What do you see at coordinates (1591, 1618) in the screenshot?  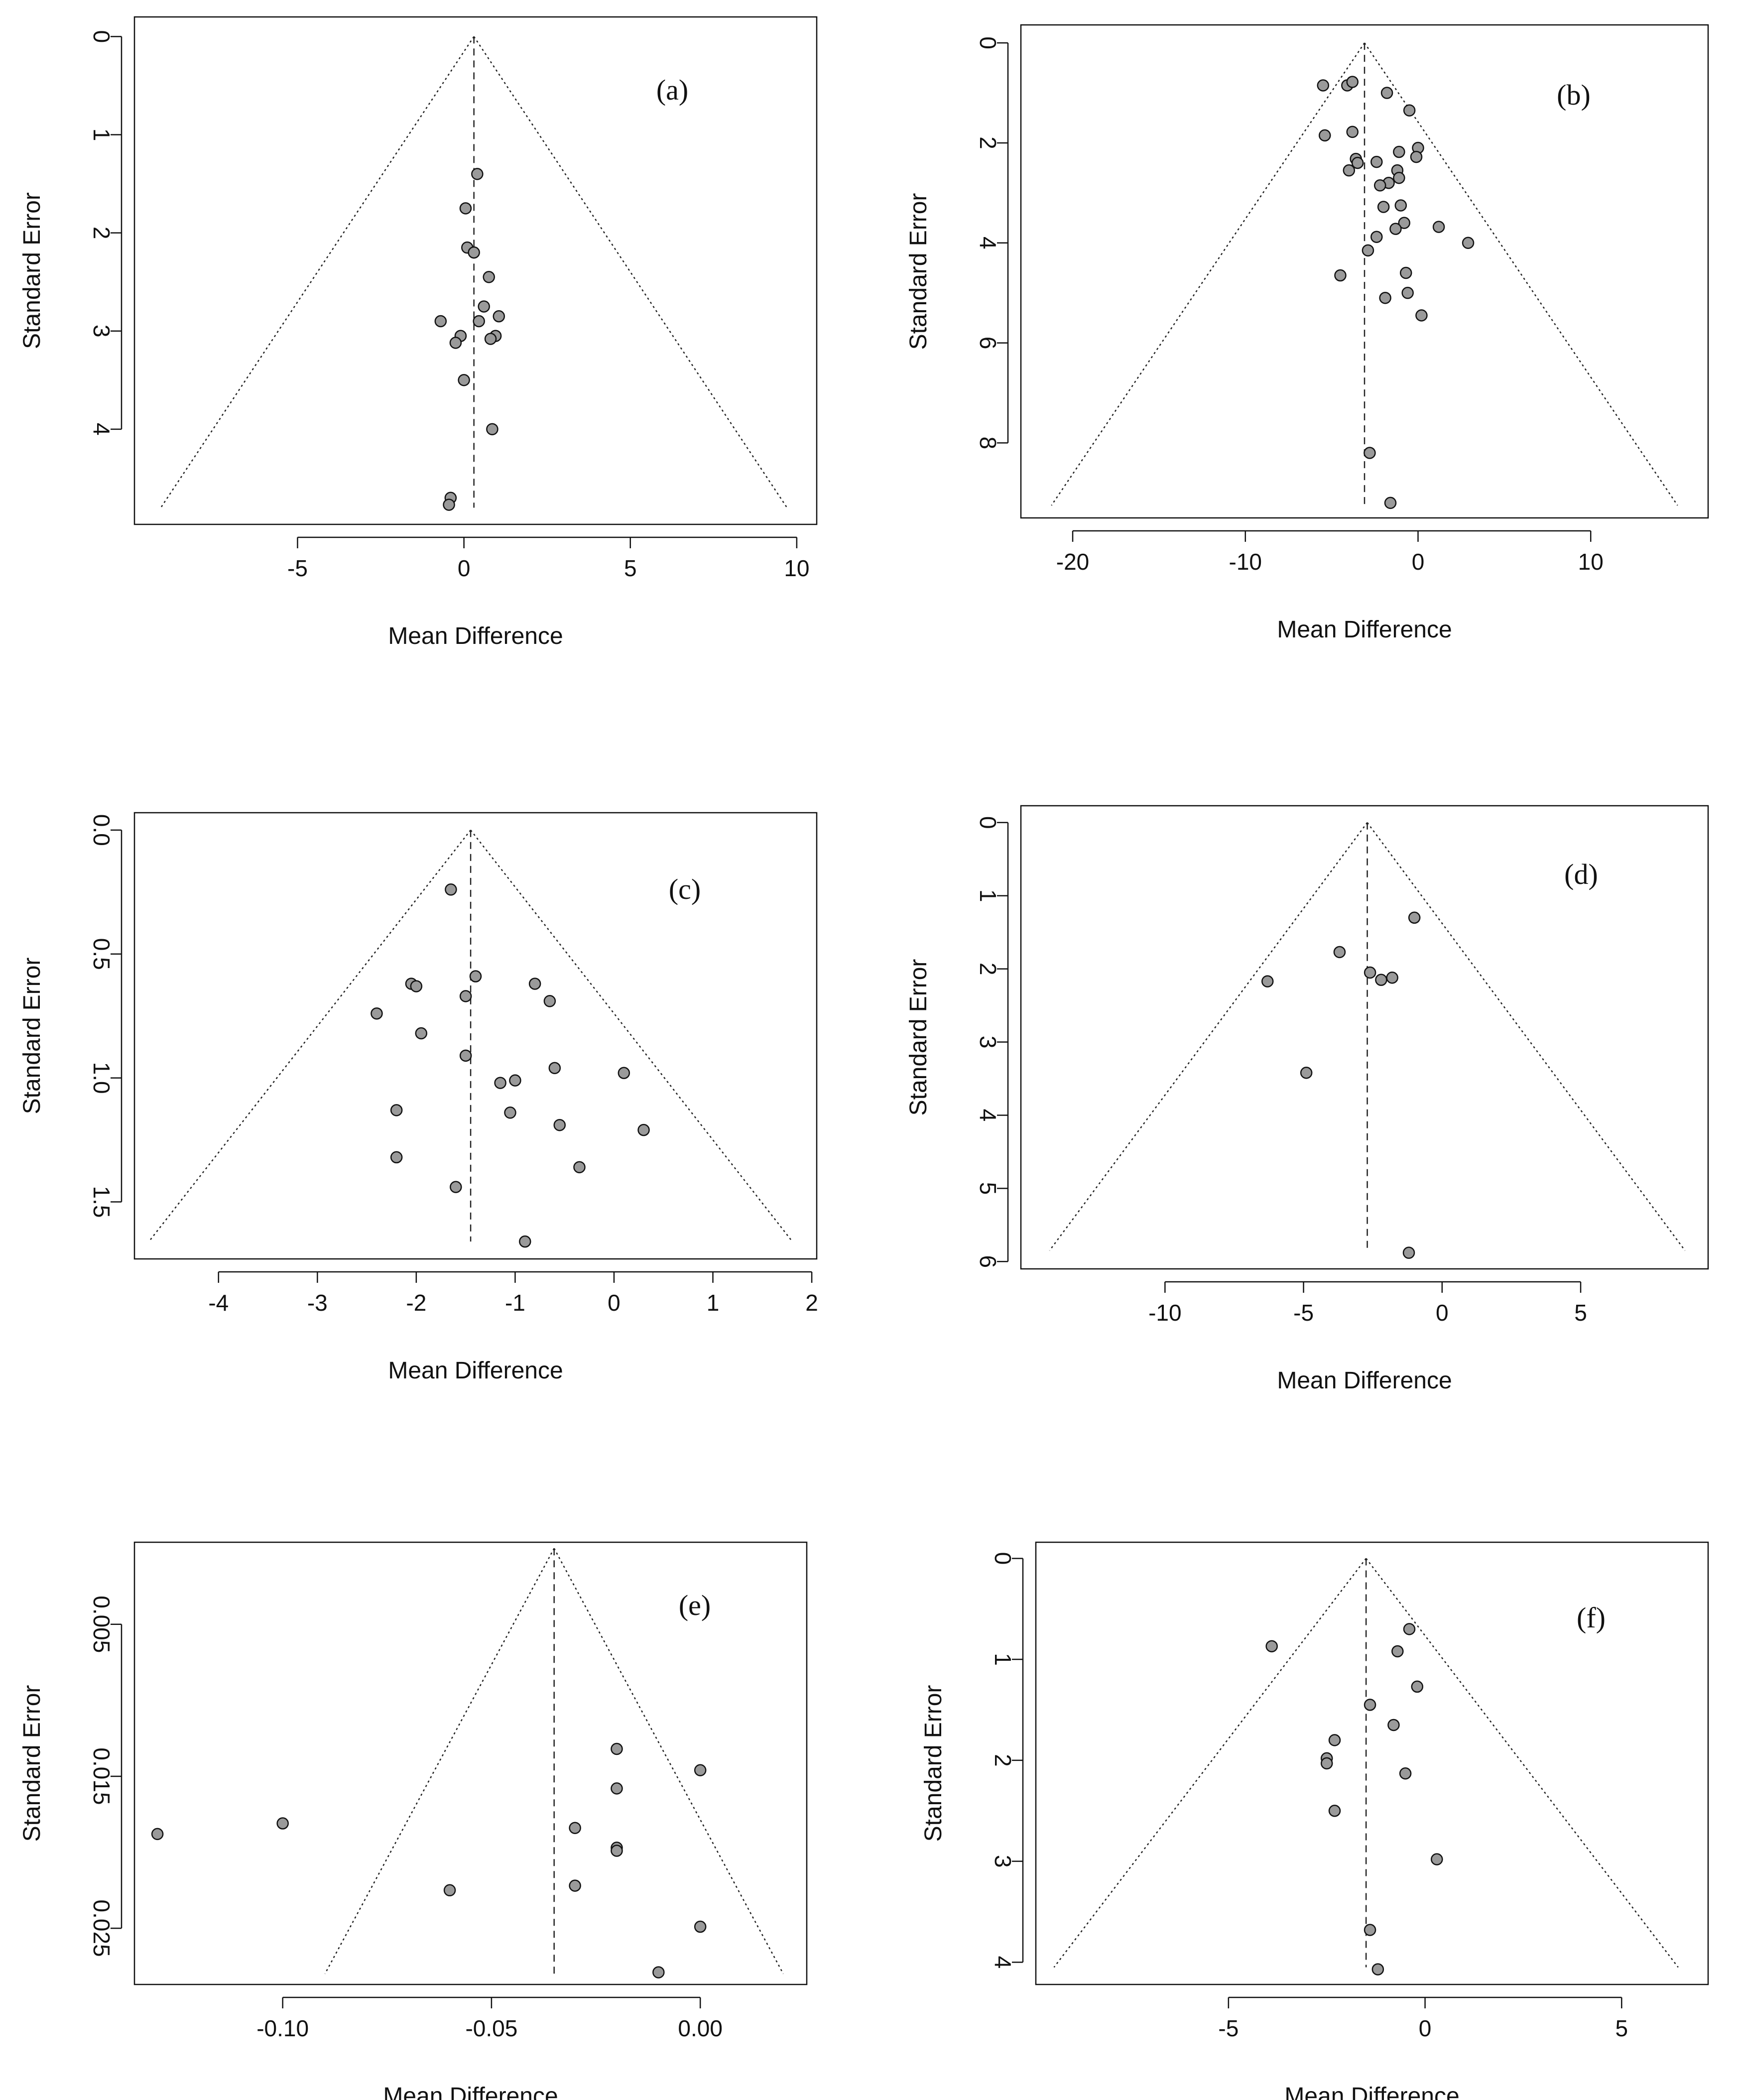 I see `panel-label: (f)` at bounding box center [1591, 1618].